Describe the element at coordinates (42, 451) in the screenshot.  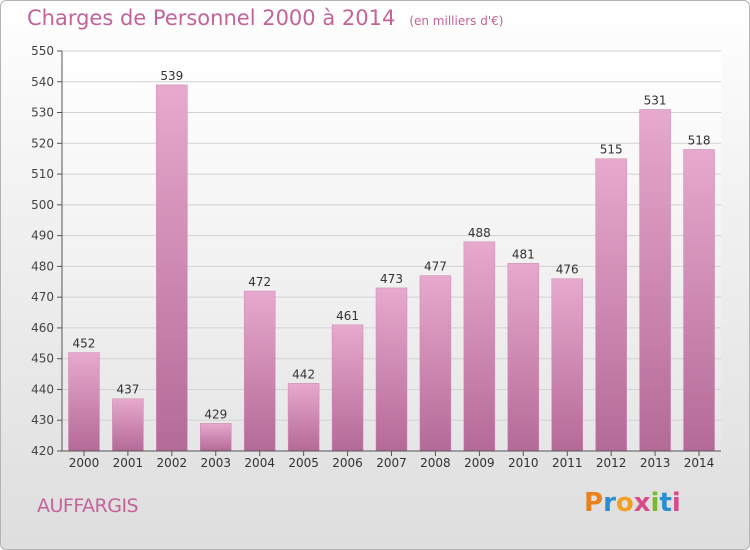
I see `y-tick-label: 420` at that location.